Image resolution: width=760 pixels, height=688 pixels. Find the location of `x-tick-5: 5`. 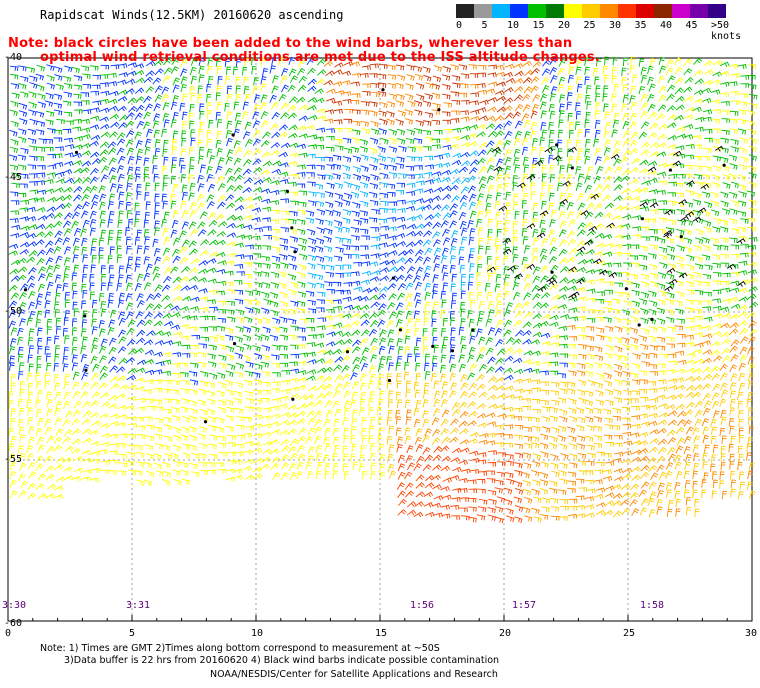

x-tick-5: 5 is located at coordinates (132, 633).